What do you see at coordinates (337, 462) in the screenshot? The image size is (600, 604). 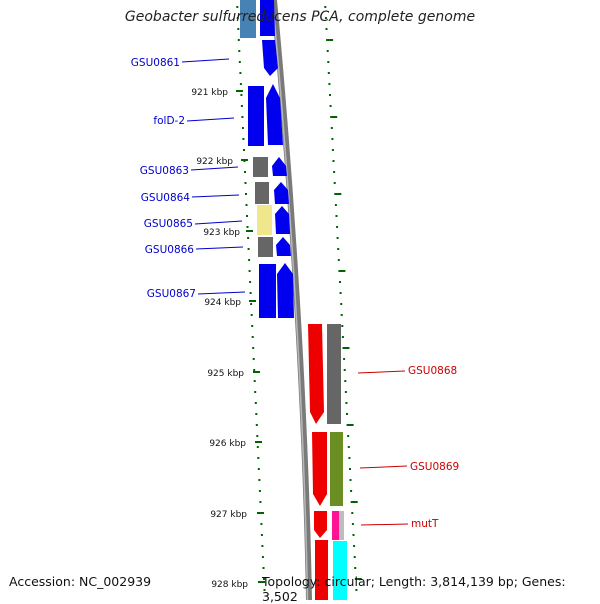 I see `reverse-cog-track` at bounding box center [337, 462].